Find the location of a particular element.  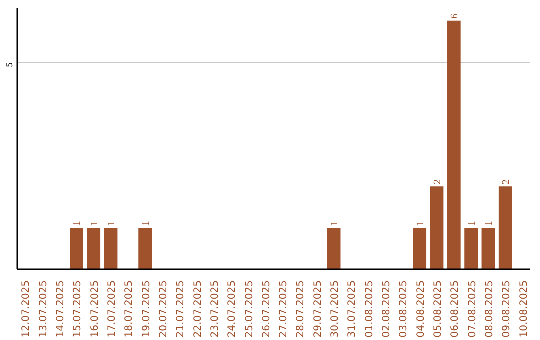

x-tick-label: 20.07.2025 is located at coordinates (164, 309).